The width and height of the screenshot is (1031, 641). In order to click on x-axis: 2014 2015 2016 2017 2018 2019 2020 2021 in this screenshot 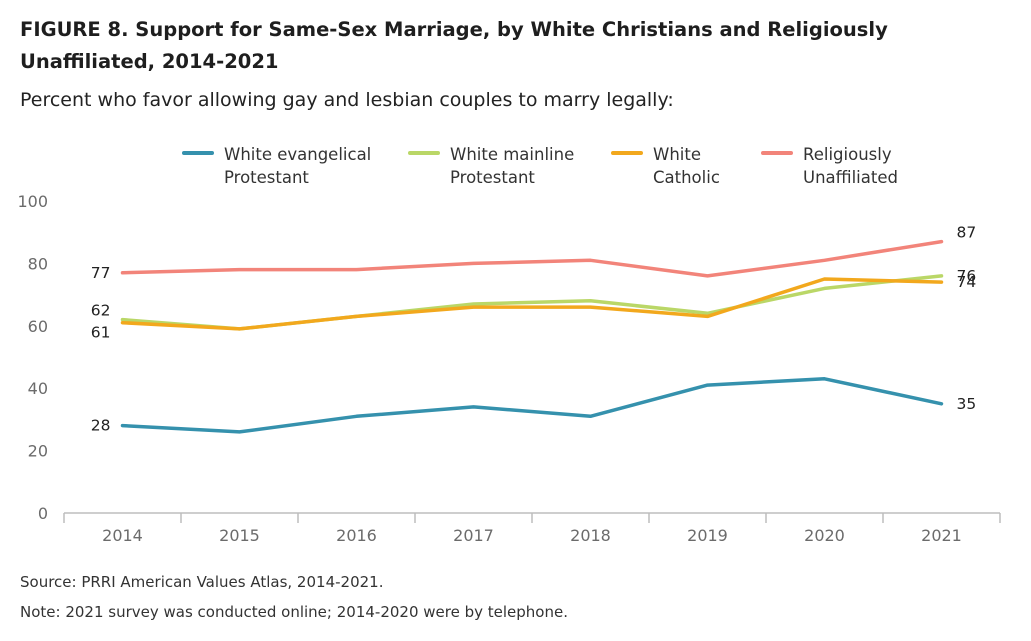, I will do `click(532, 528)`.